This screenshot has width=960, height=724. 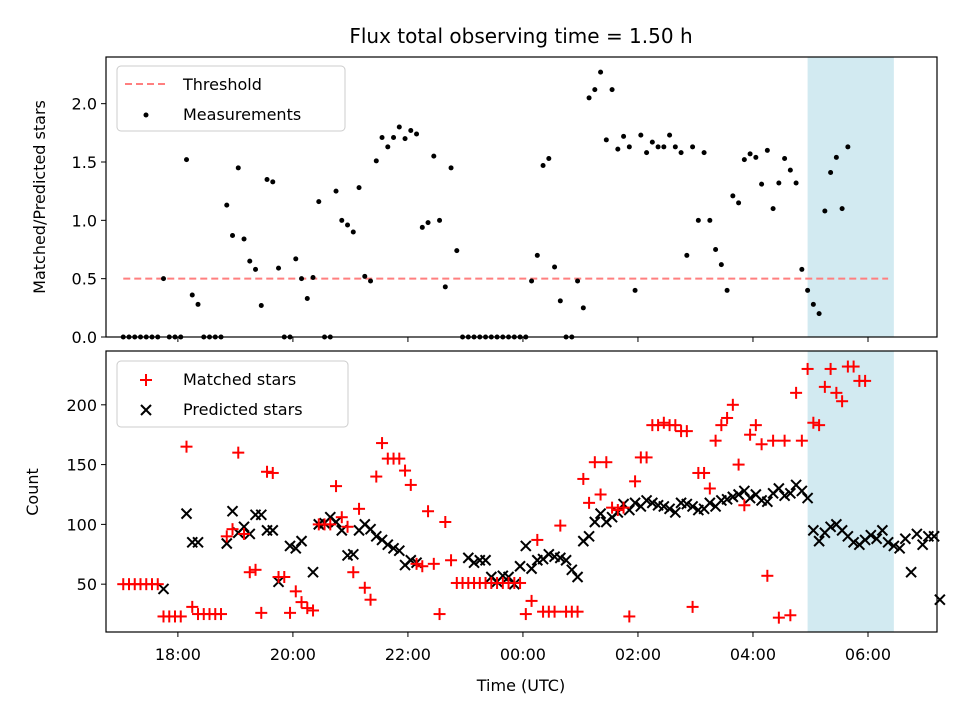 I want to click on bottom-x-tick-label: 22:00, so click(x=408, y=654).